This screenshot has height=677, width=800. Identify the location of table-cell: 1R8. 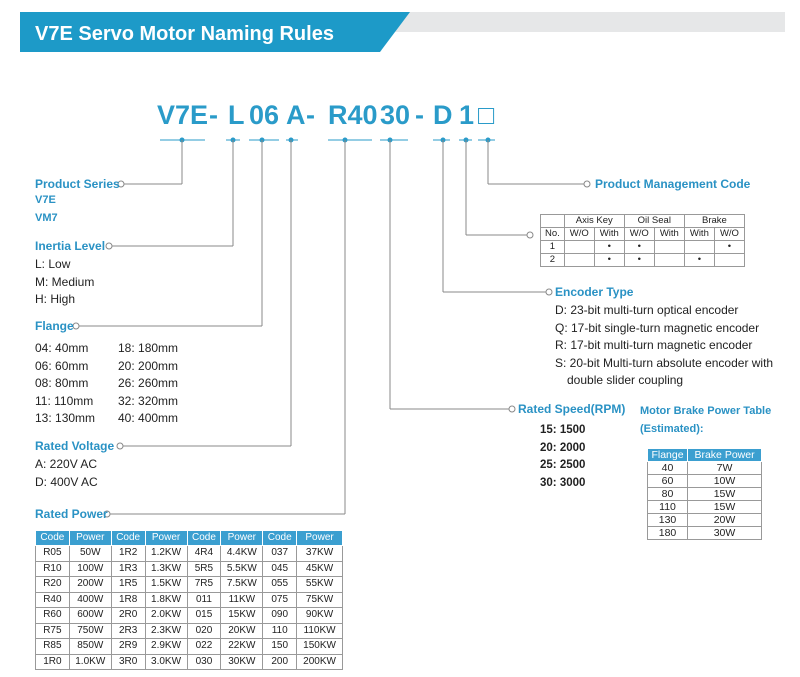
(128, 599).